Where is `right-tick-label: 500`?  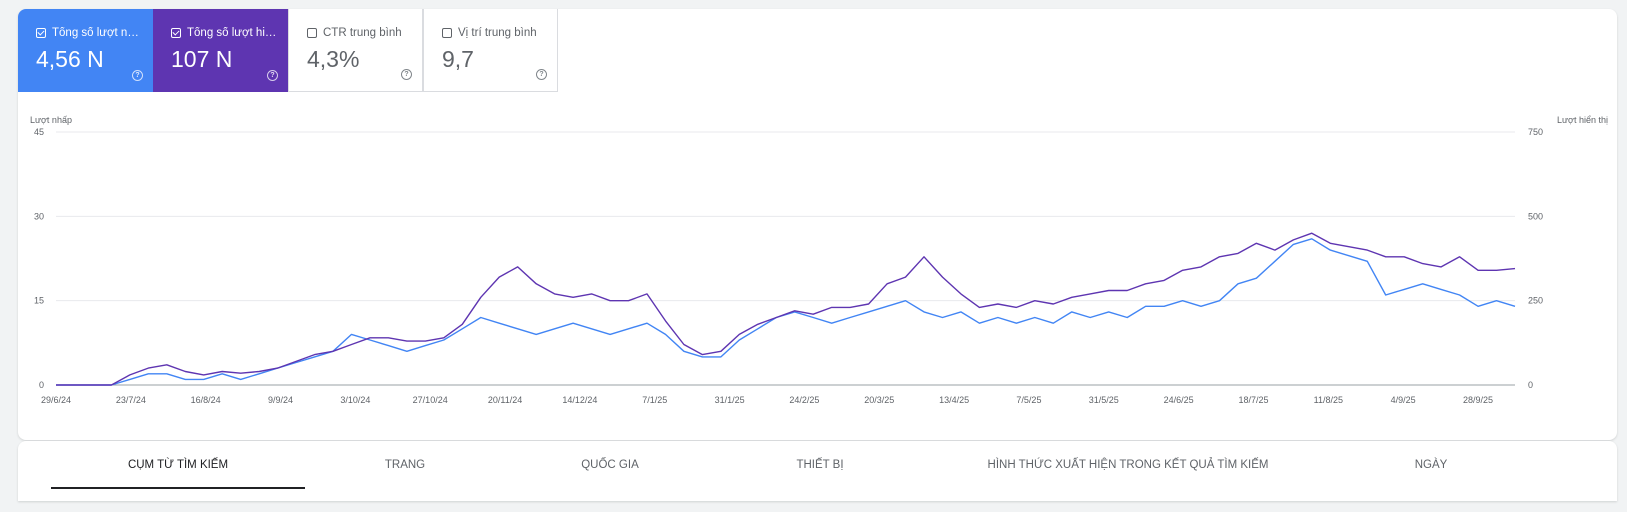
right-tick-label: 500 is located at coordinates (1535, 216).